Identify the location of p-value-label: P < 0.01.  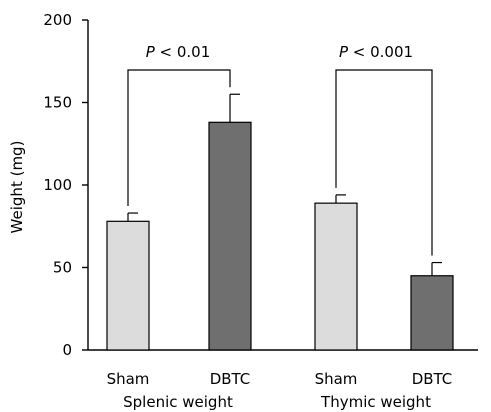
(178, 52).